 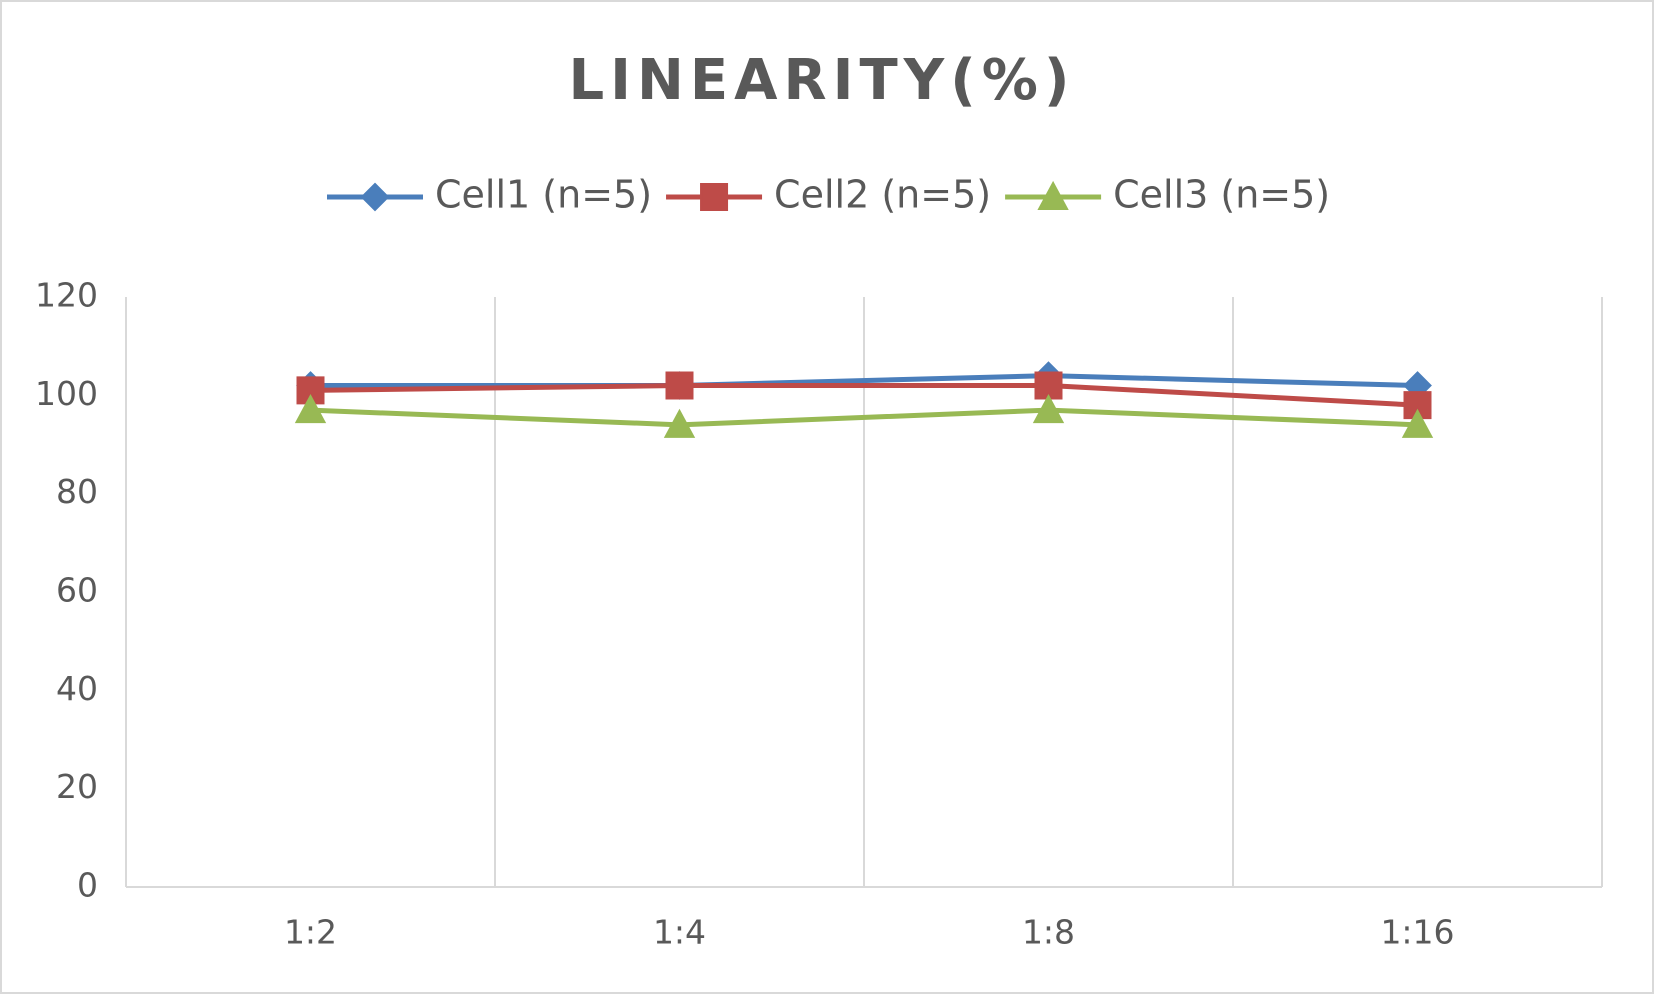 What do you see at coordinates (310, 932) in the screenshot?
I see `x-tick-label: 1:2` at bounding box center [310, 932].